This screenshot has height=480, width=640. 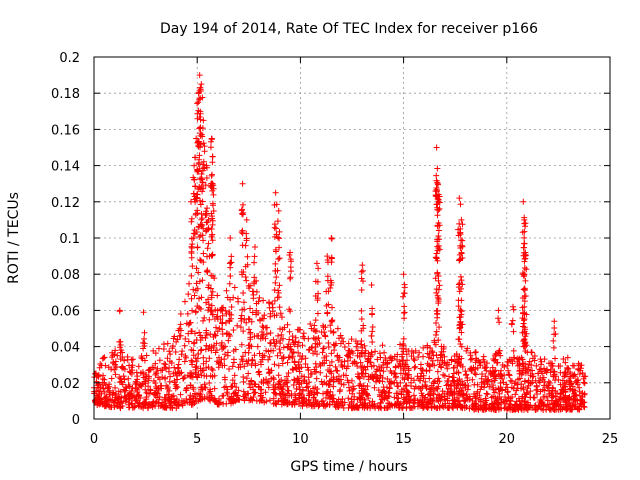 What do you see at coordinates (403, 439) in the screenshot?
I see `x-tick-label: 15` at bounding box center [403, 439].